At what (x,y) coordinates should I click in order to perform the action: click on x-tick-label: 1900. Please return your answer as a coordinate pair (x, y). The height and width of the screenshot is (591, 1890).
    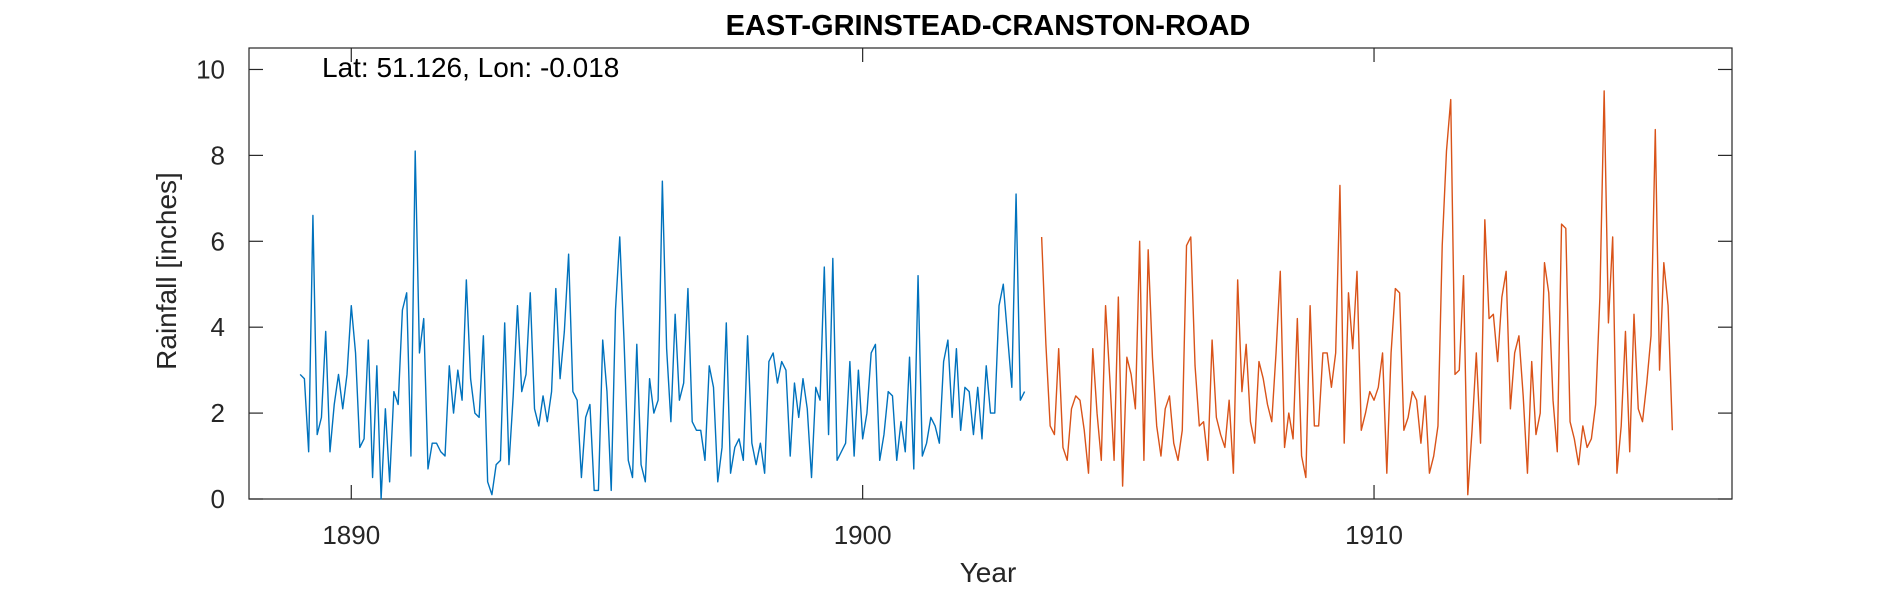
    Looking at the image, I should click on (863, 535).